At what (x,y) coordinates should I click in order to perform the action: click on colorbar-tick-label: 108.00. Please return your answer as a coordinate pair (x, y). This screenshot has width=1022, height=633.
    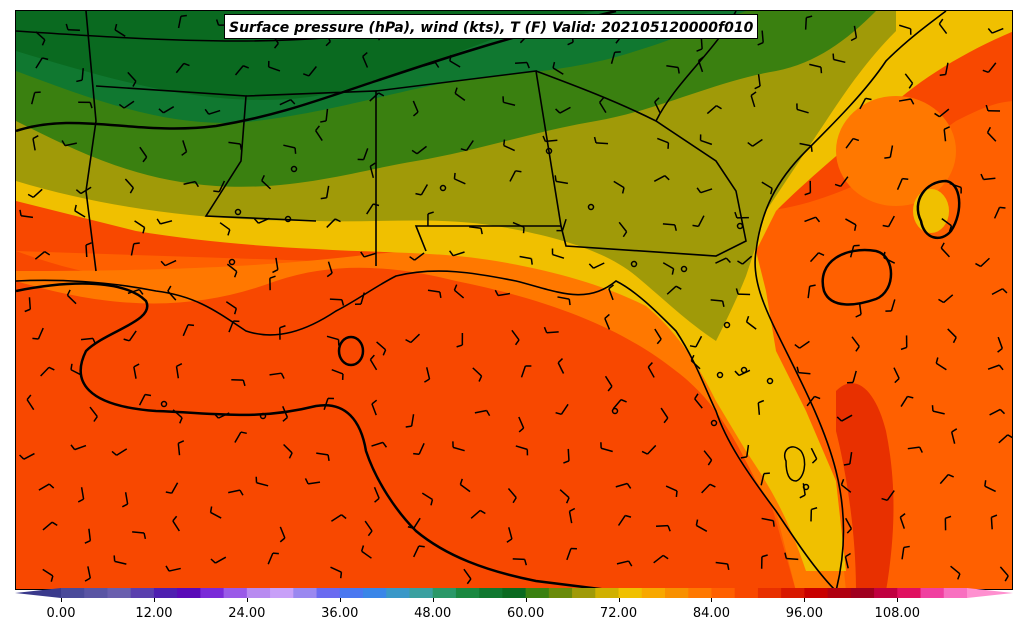
    Looking at the image, I should click on (897, 613).